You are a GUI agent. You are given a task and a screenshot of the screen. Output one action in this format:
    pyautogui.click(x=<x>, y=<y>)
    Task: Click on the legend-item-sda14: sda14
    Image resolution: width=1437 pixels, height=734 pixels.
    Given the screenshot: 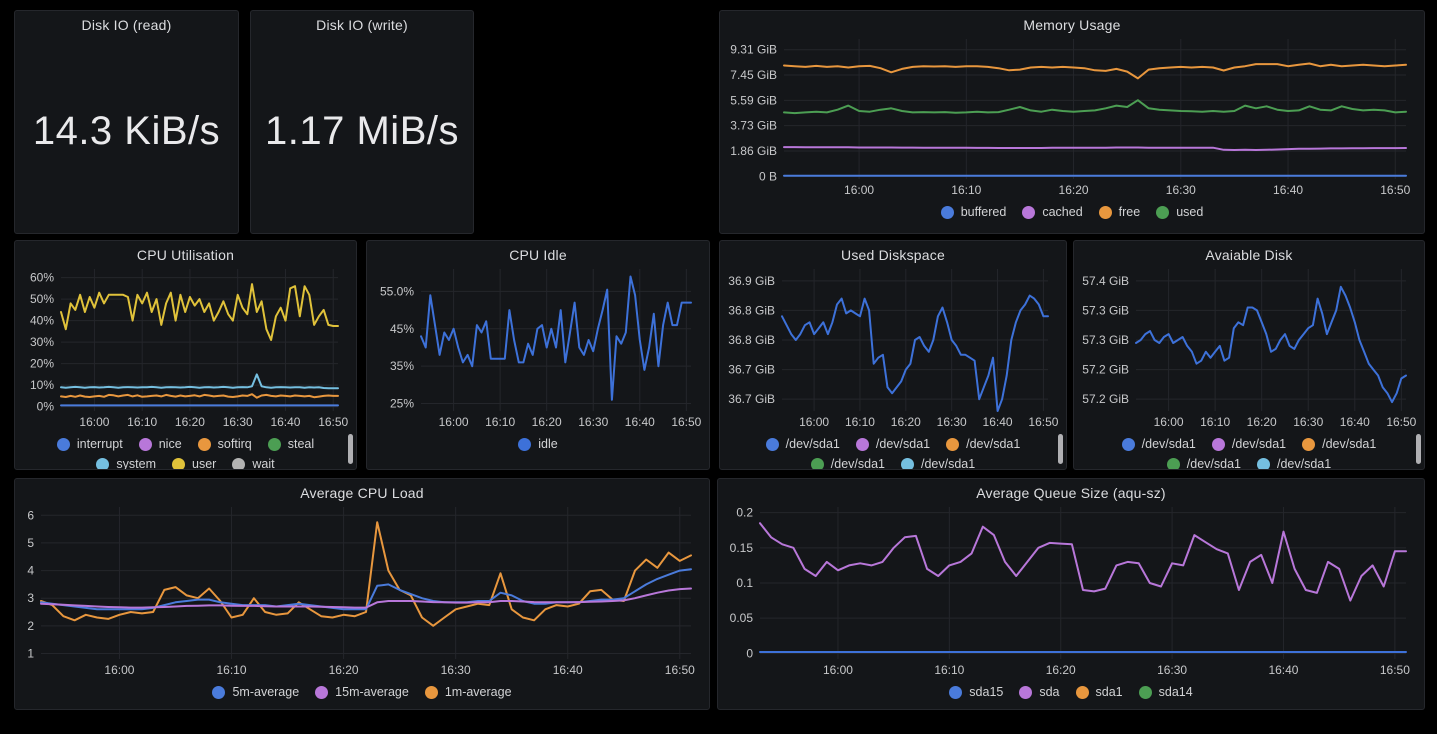 What is the action you would take?
    pyautogui.click(x=1165, y=692)
    